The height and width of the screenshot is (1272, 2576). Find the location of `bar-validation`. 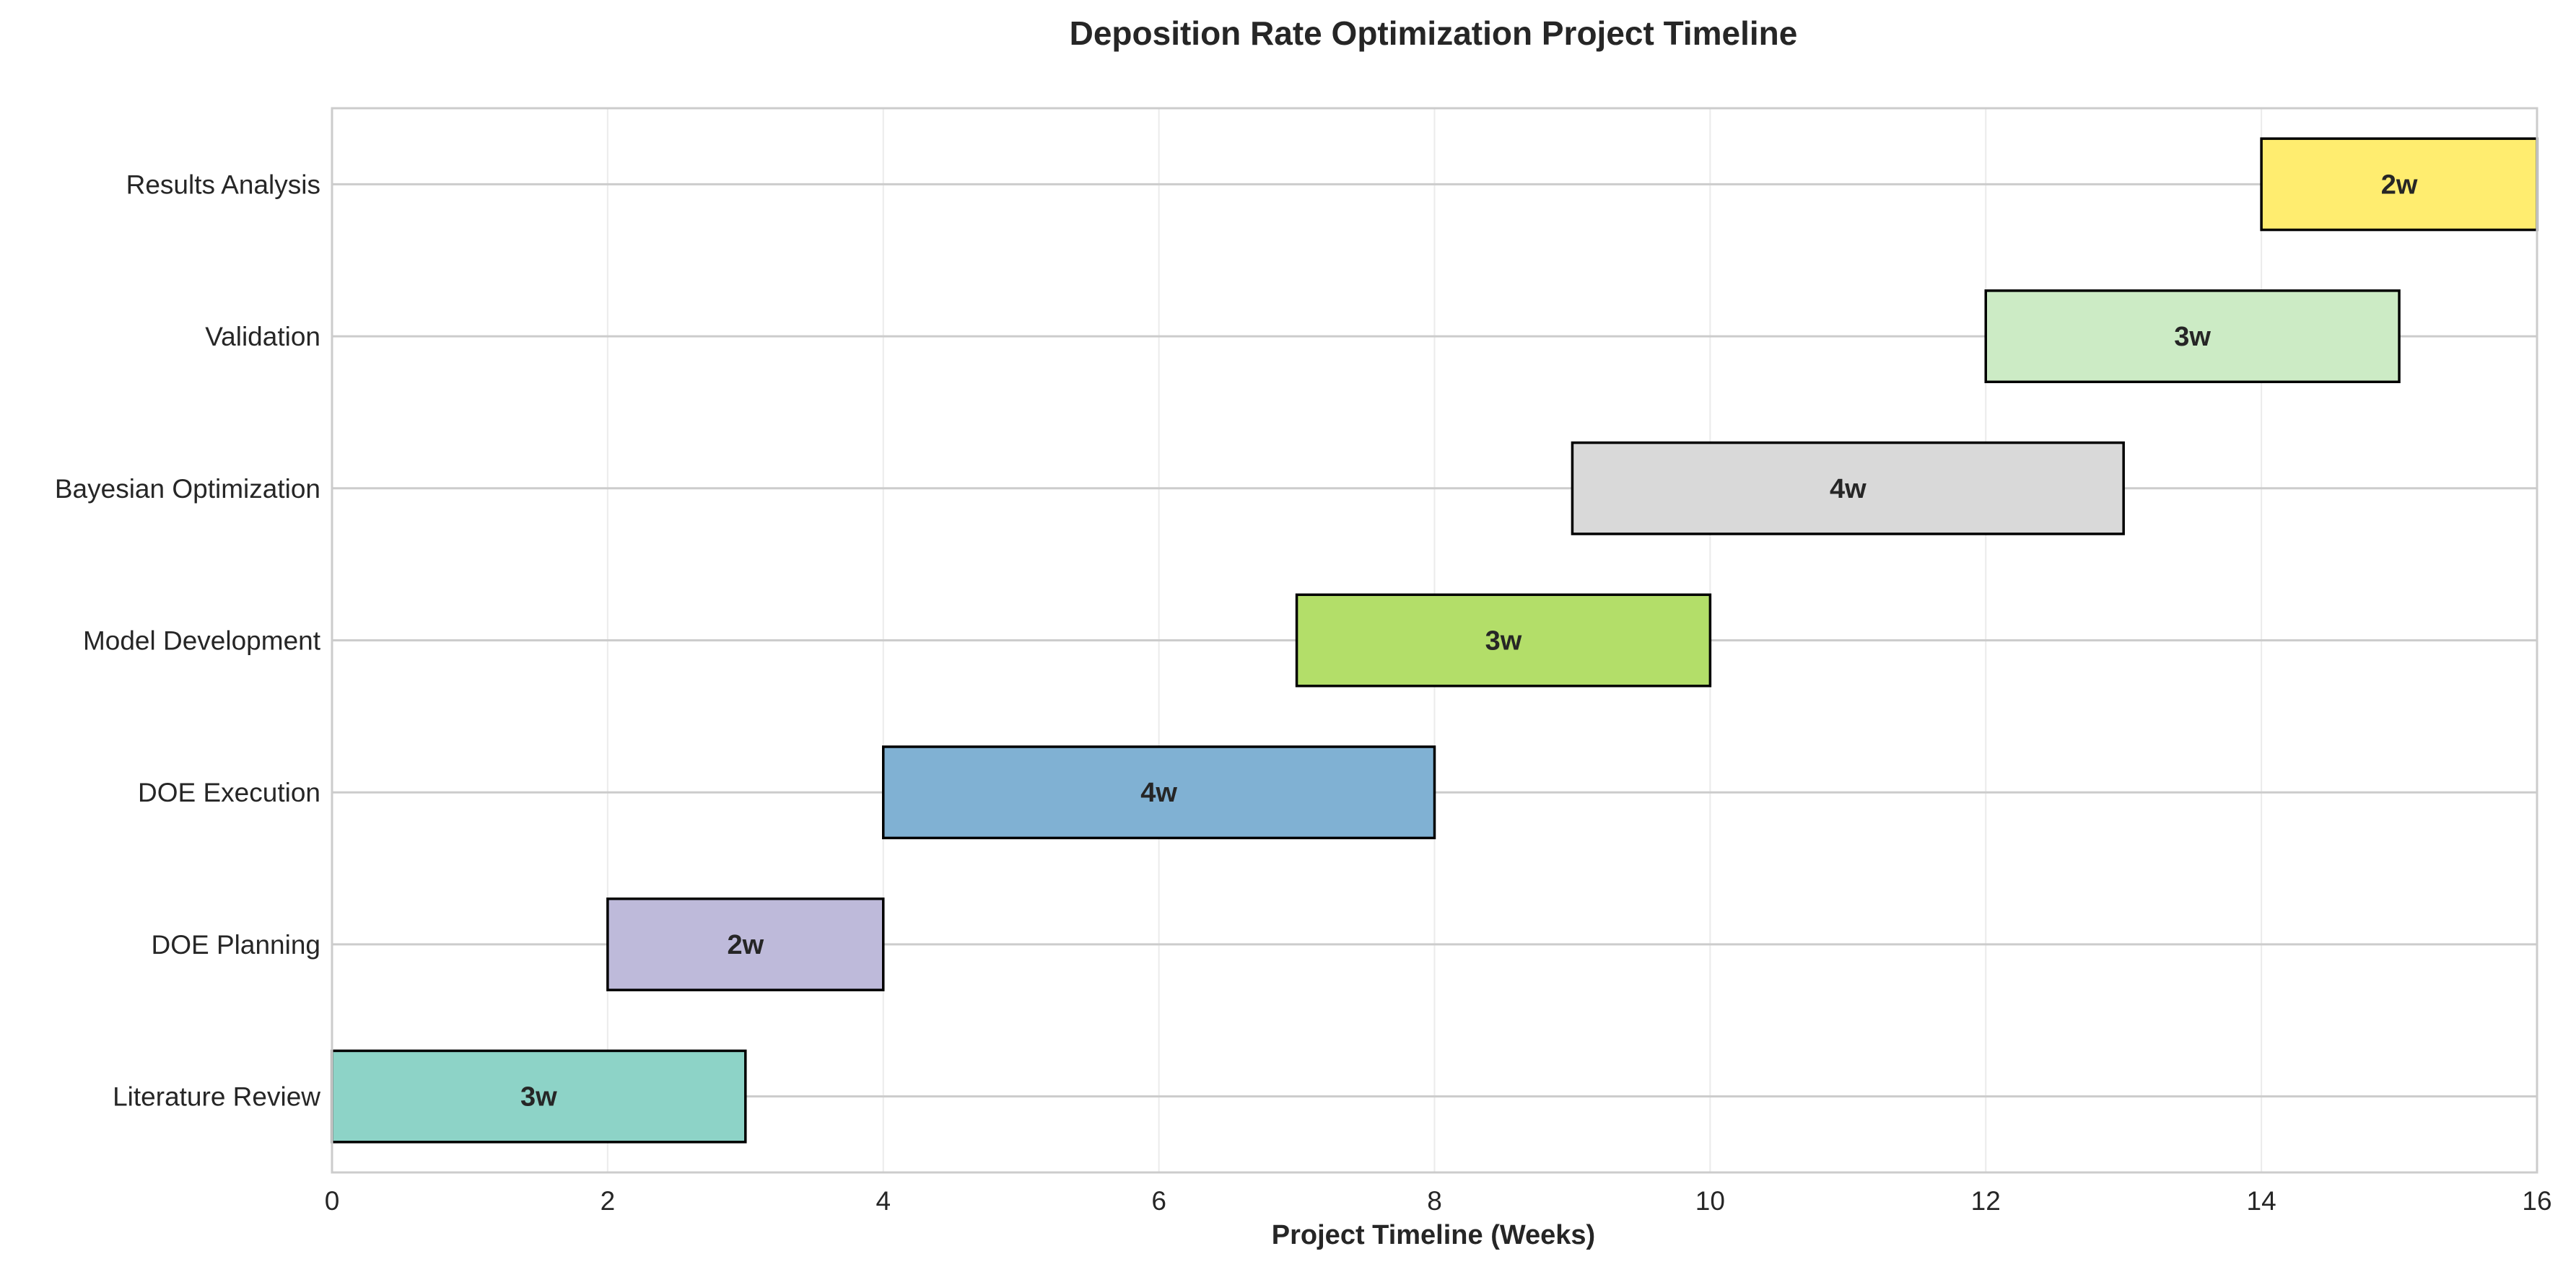

bar-validation is located at coordinates (2192, 337).